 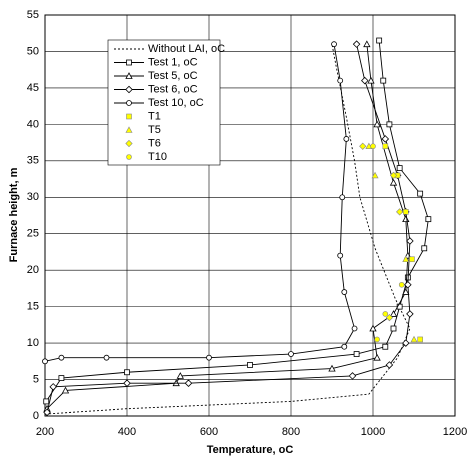 What do you see at coordinates (154, 143) in the screenshot?
I see `legend-label: T6` at bounding box center [154, 143].